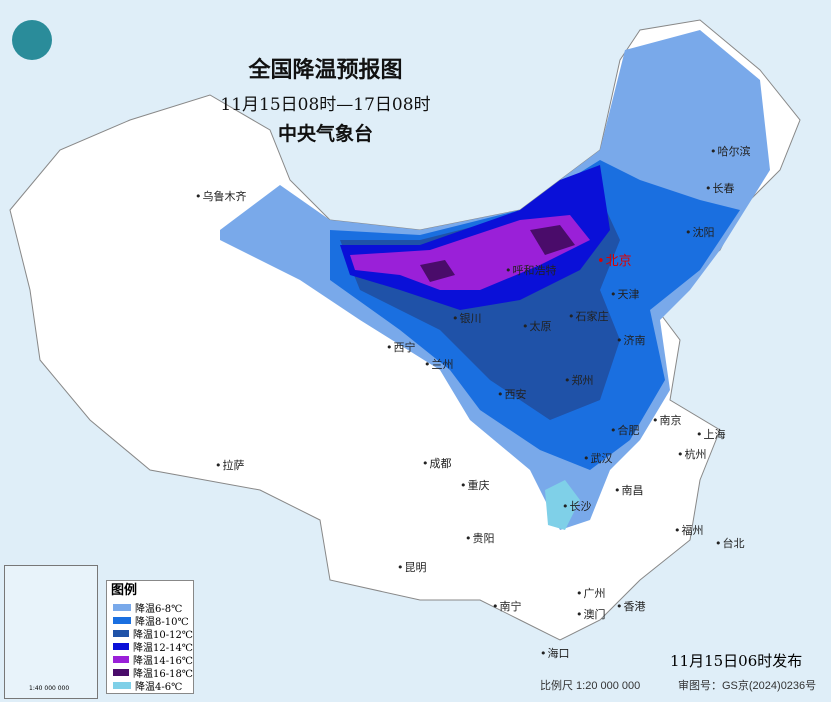 Image resolution: width=831 pixels, height=702 pixels. Describe the element at coordinates (512, 394) in the screenshot. I see `city-label: 西安` at that location.